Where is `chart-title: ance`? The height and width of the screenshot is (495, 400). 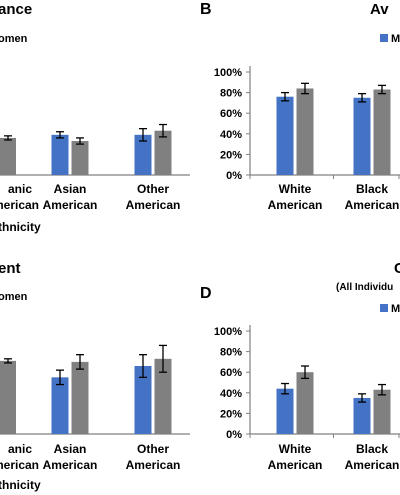 chart-title: ance is located at coordinates (16, 9).